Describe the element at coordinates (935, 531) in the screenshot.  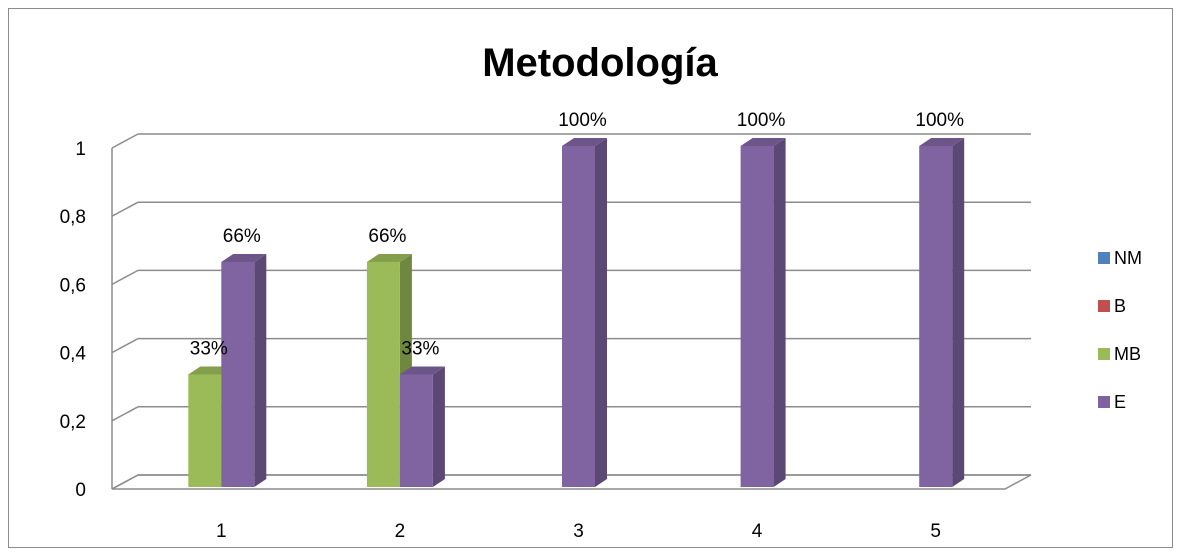
I see `x-tick-label: 5` at that location.